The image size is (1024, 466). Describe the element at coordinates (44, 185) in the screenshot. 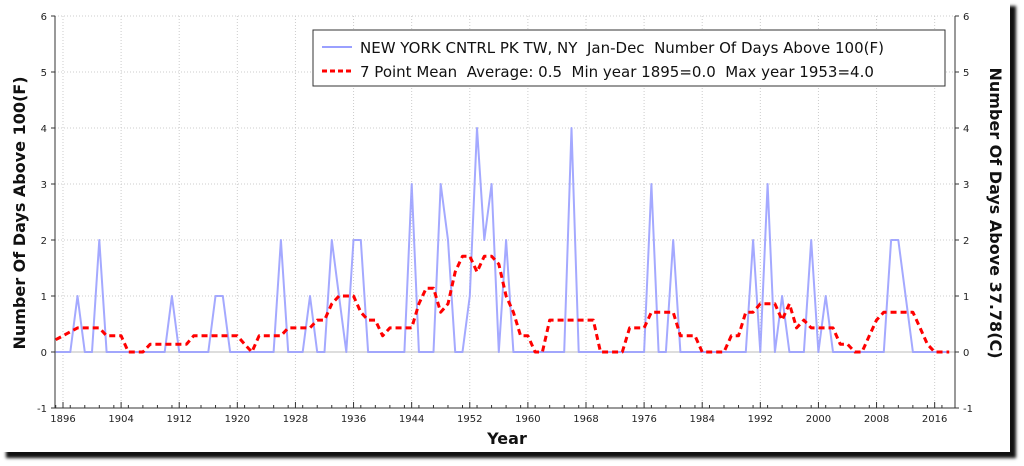

I see `y-tick-label-left: 3` at that location.